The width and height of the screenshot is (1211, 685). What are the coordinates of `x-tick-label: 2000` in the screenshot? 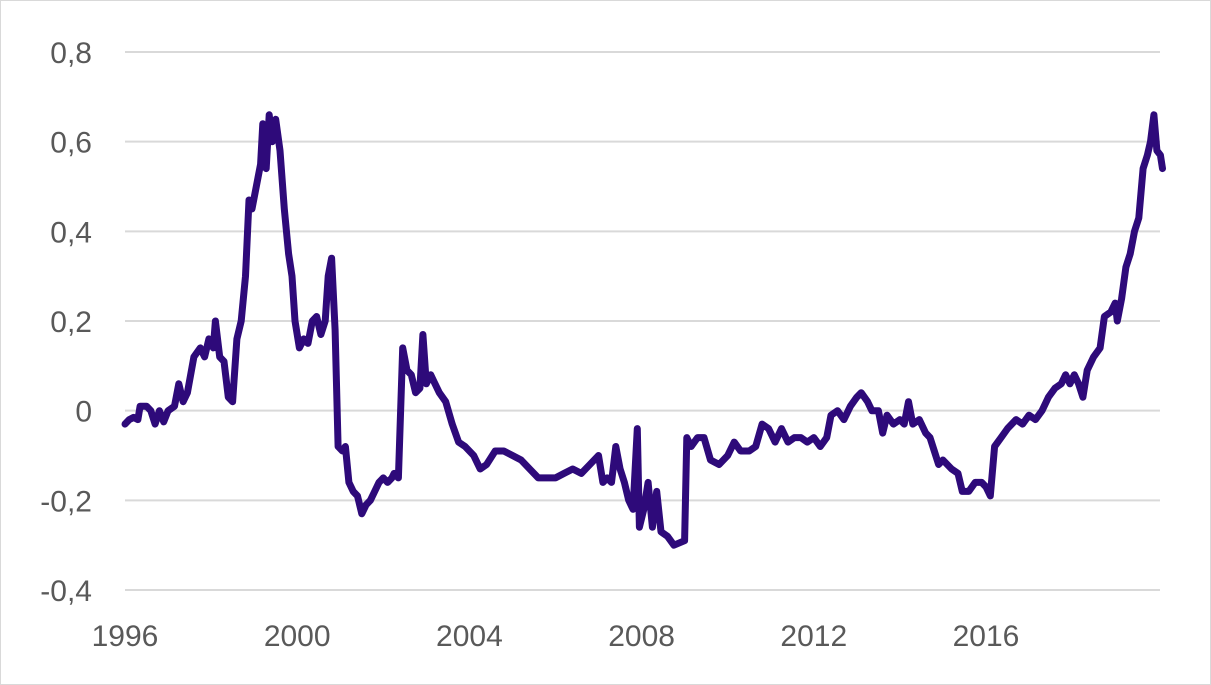 It's located at (297, 636).